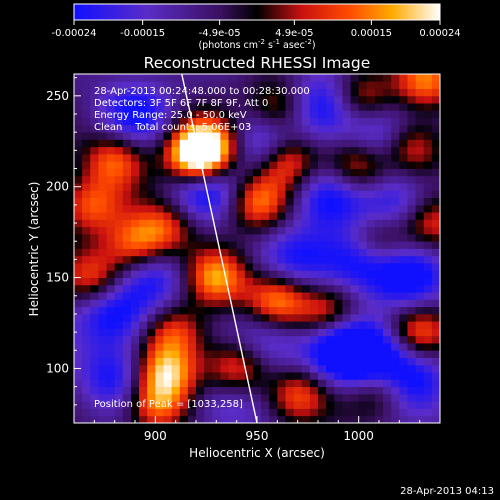 This screenshot has height=500, width=500. I want to click on x-axis-label: Heliocentric X (arcsec), so click(257, 453).